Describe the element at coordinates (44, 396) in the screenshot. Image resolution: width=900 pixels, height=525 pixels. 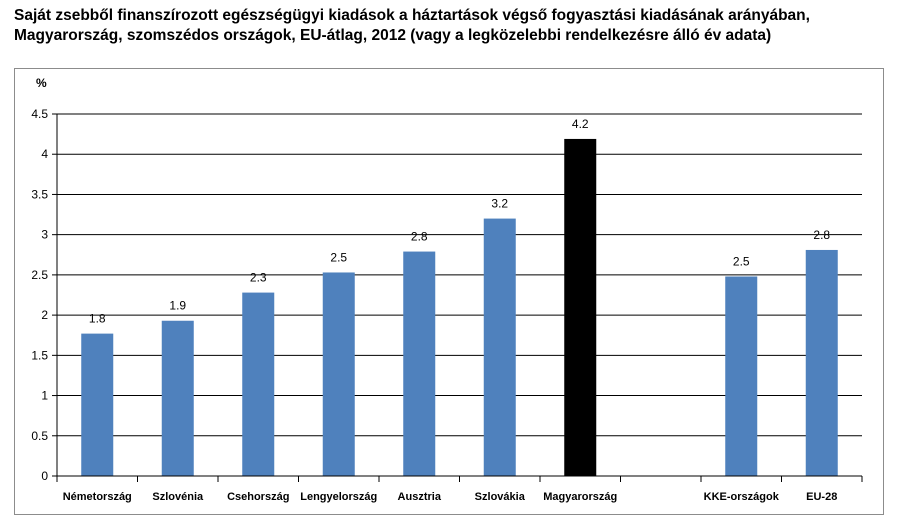
I see `y-tick-label-2: 1` at that location.